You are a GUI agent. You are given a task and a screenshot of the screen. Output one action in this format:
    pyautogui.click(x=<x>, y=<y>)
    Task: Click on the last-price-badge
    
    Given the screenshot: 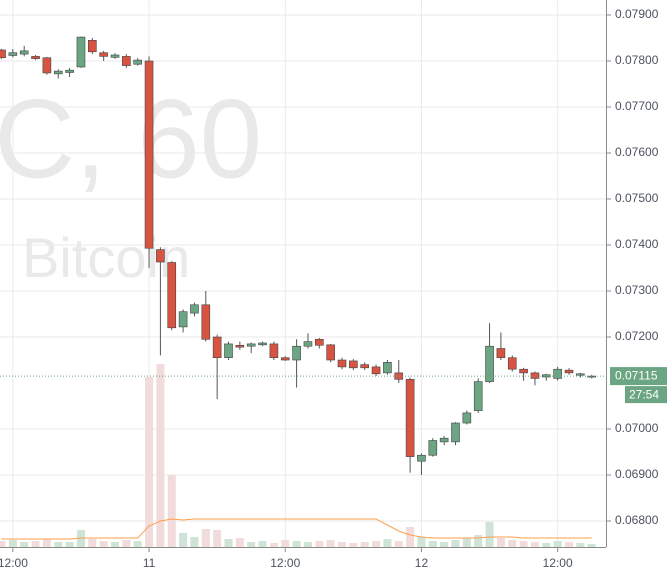 What is the action you would take?
    pyautogui.click(x=638, y=376)
    